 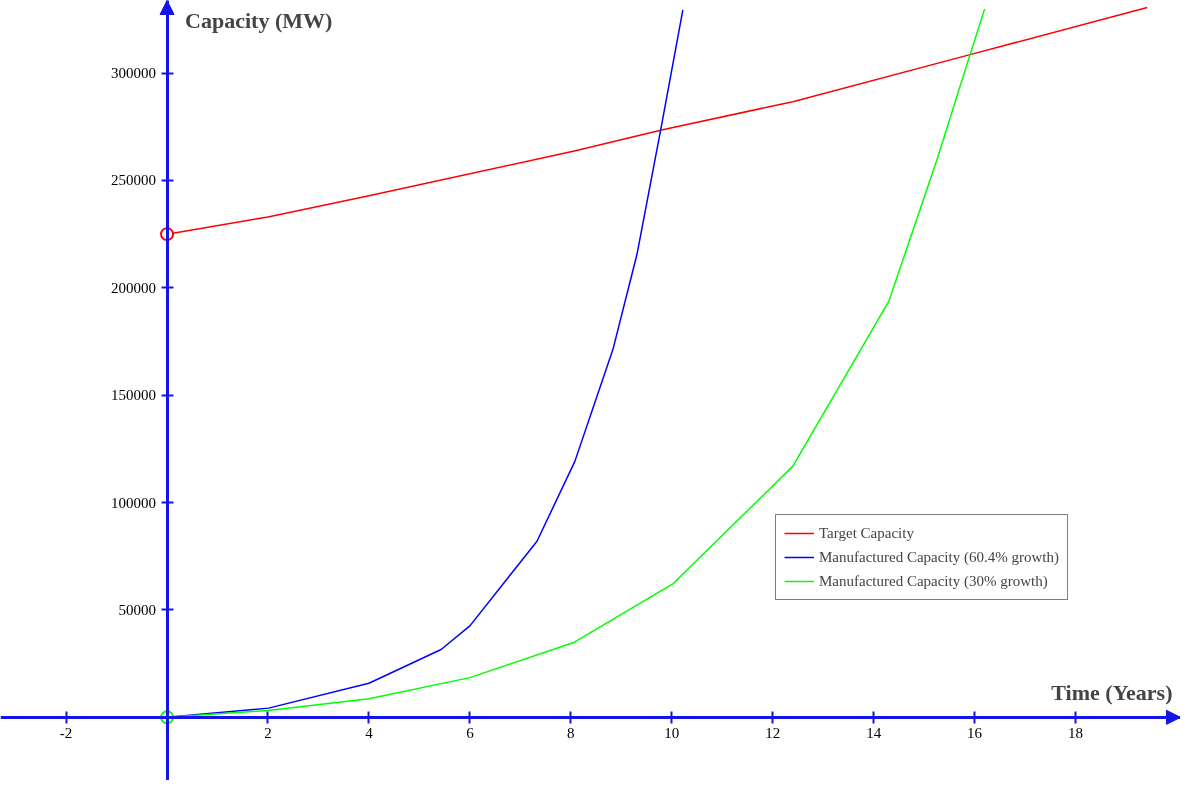 I want to click on legend-label: Target Capacity, so click(x=866, y=533).